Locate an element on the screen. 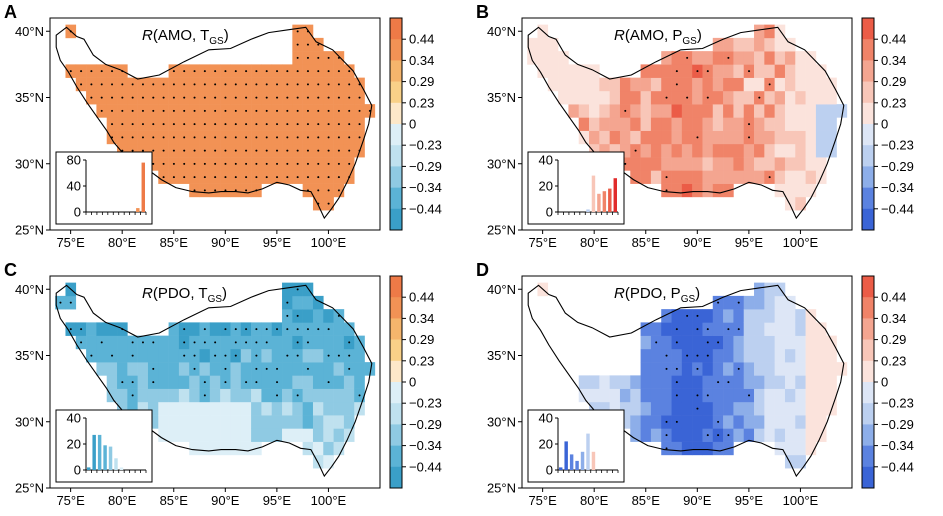 Image resolution: width=943 pixels, height=516 pixels. colorbar-tick-label: 0.44 is located at coordinates (893, 297).